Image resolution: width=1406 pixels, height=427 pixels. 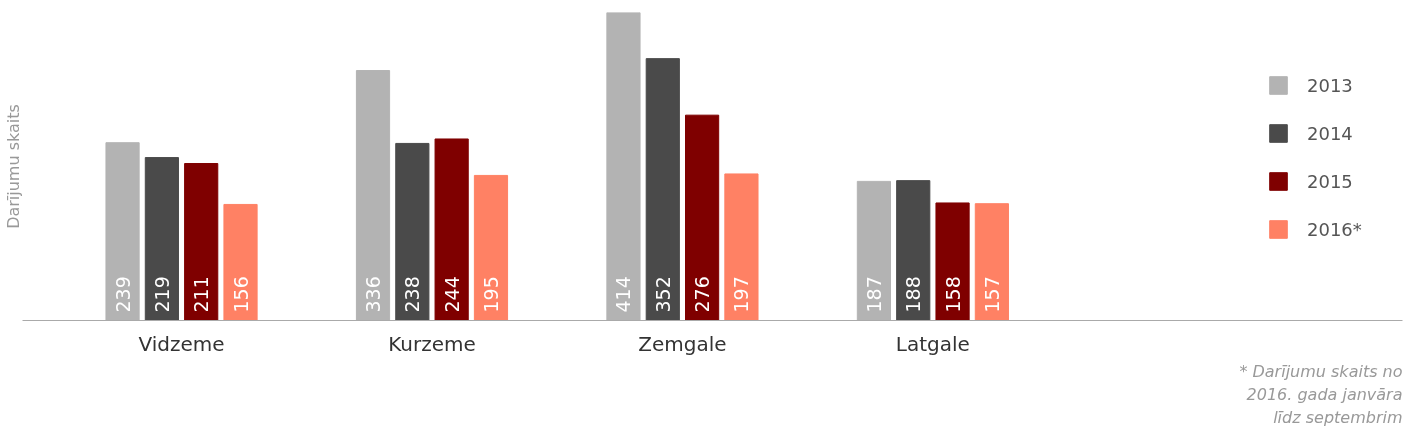 What do you see at coordinates (240, 294) in the screenshot?
I see `data-label: 156` at bounding box center [240, 294].